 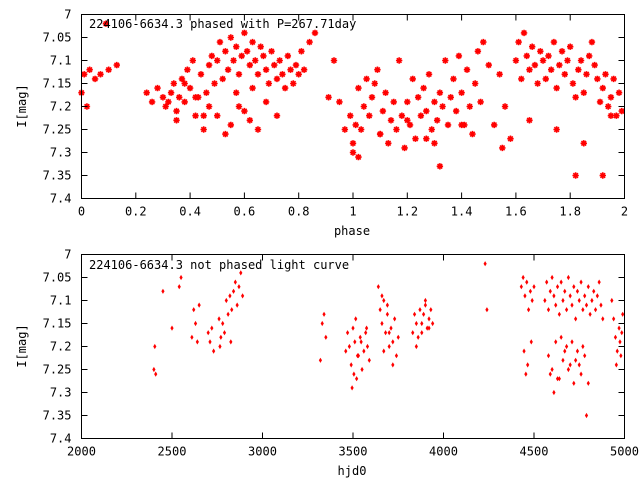 I want to click on unphased-y-tick-label: 7.2, so click(x=61, y=347).